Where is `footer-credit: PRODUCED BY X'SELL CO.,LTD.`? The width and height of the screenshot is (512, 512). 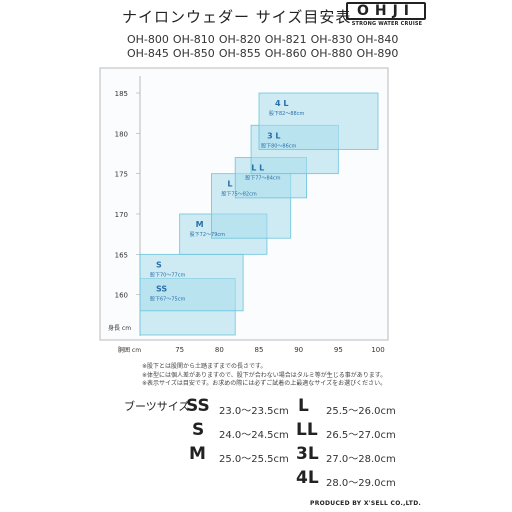
footer-credit: PRODUCED BY X'SELL CO.,LTD. is located at coordinates (366, 503).